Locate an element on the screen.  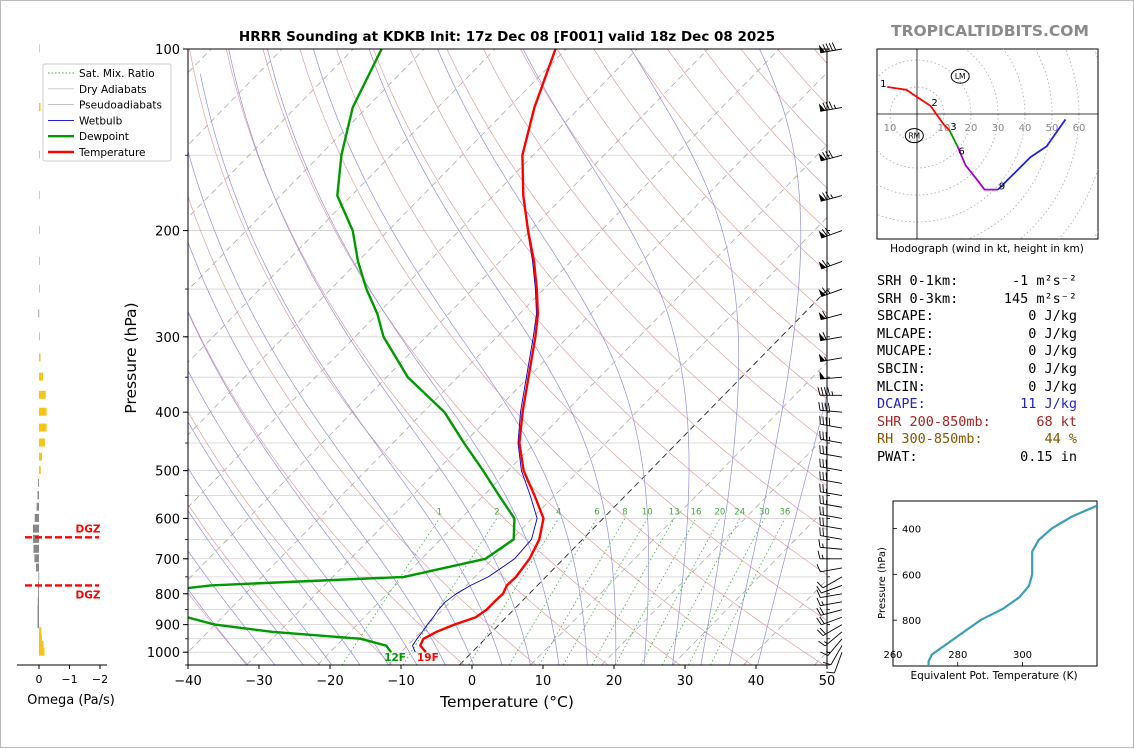
omega-tick-label: −1 is located at coordinates (69, 679).